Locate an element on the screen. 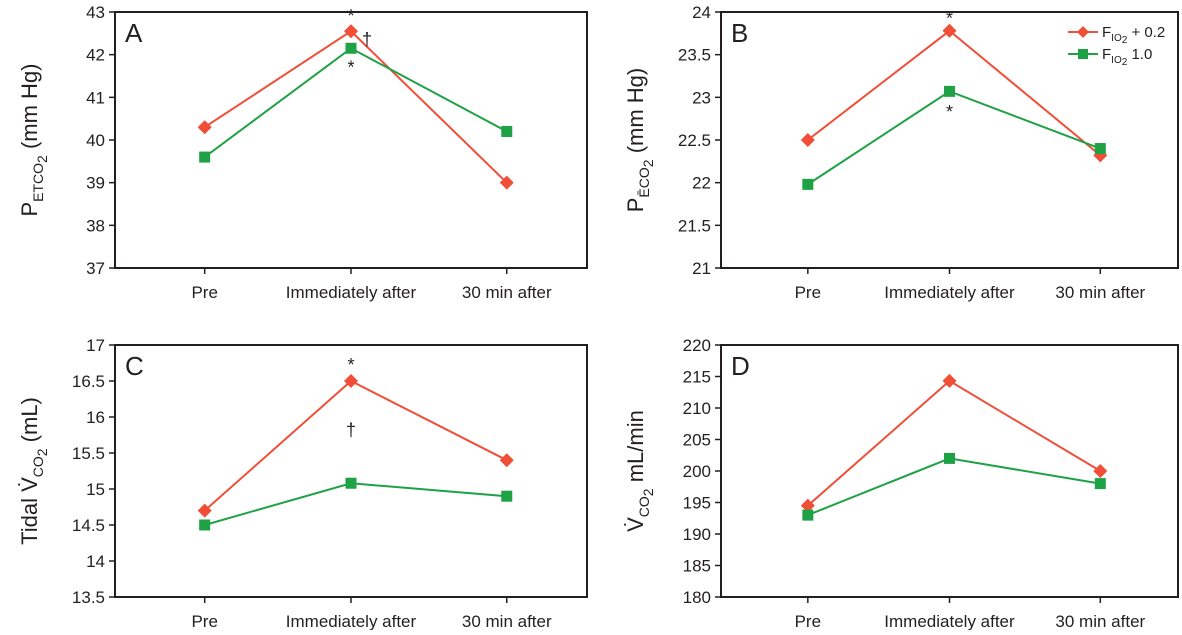  y-tick-label: 43 is located at coordinates (95, 12).